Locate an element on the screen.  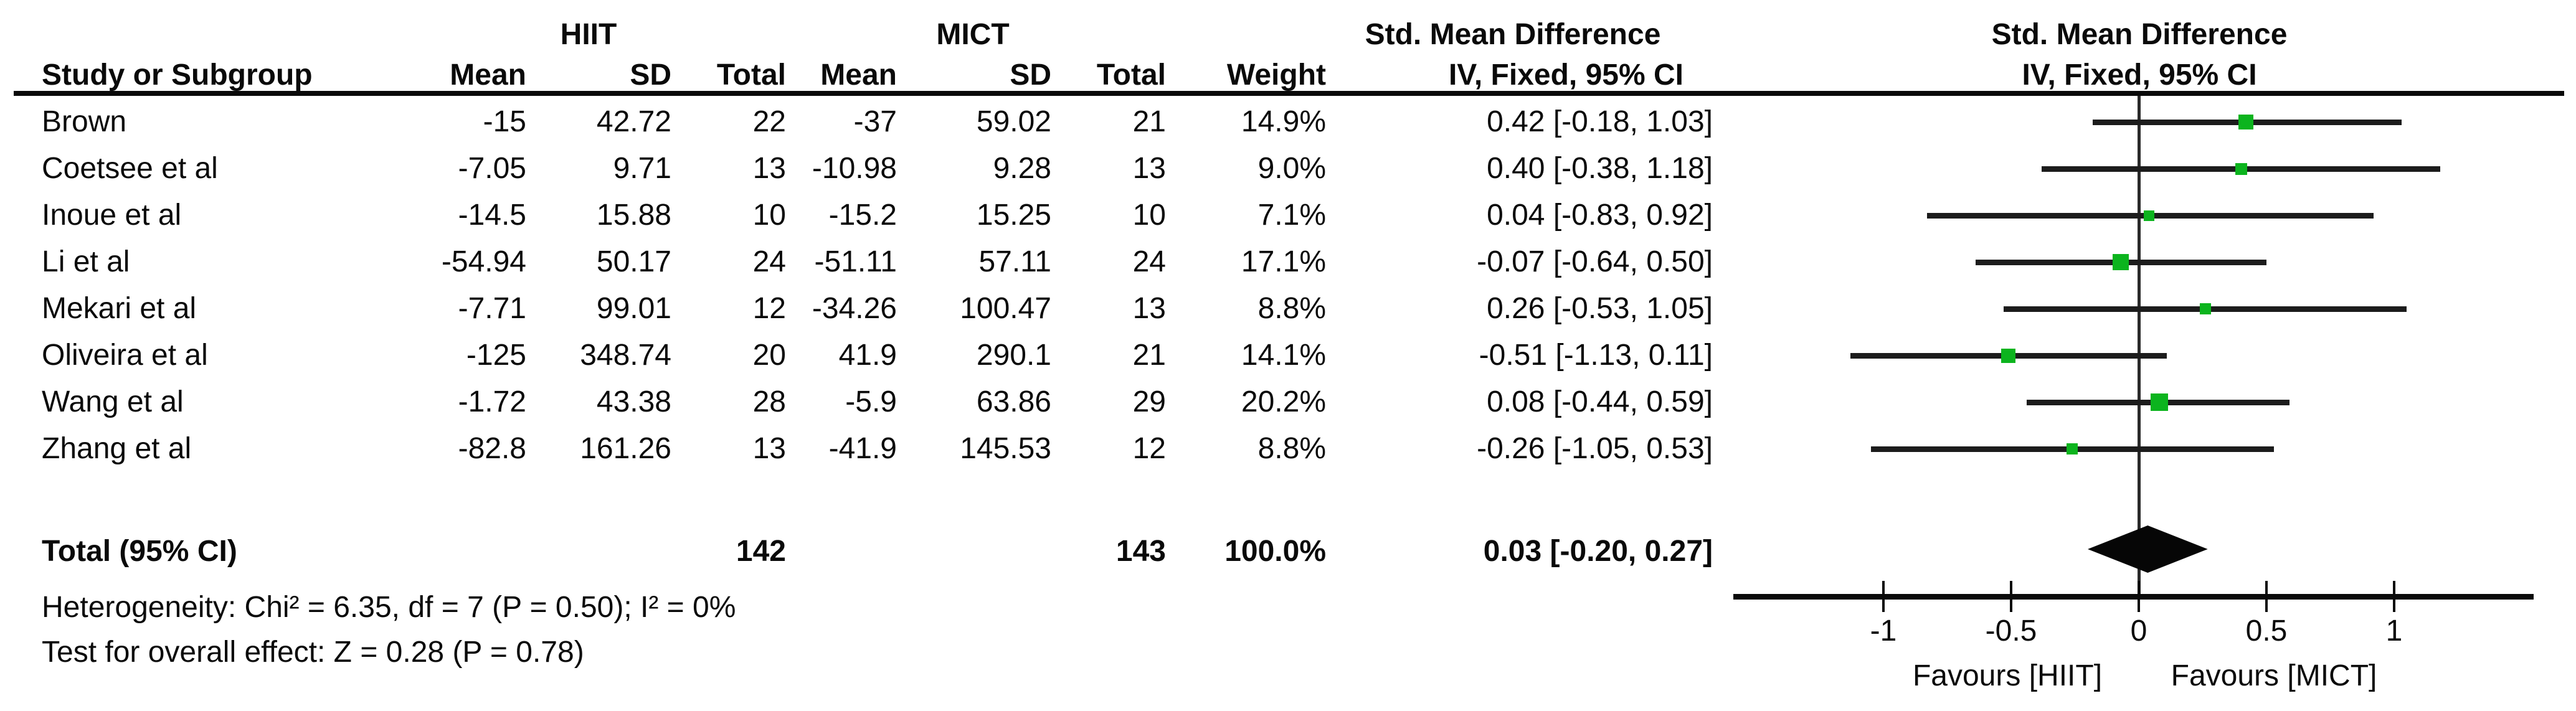
total-hiit-n: 142 is located at coordinates (761, 551).